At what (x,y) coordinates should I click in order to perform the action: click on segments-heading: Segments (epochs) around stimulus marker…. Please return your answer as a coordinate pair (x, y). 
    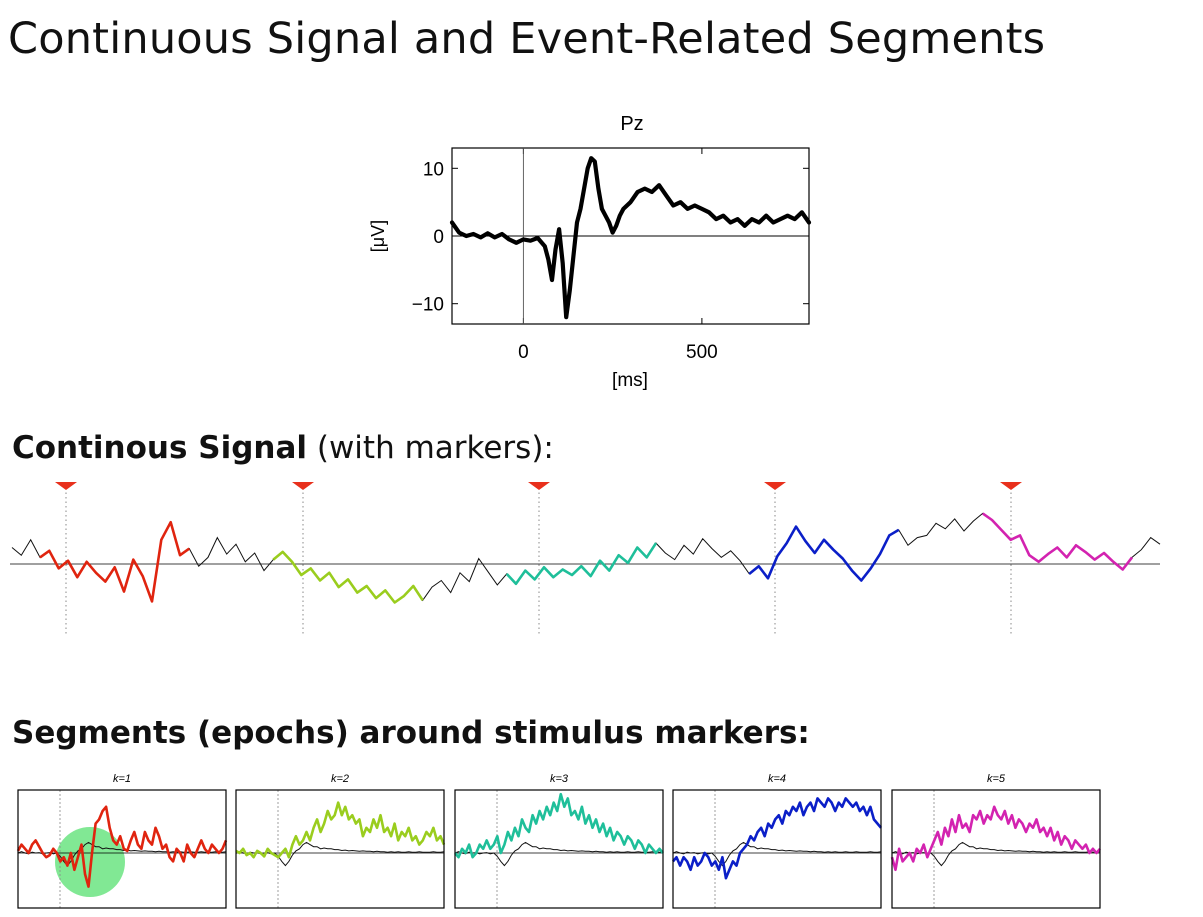
    Looking at the image, I should click on (411, 733).